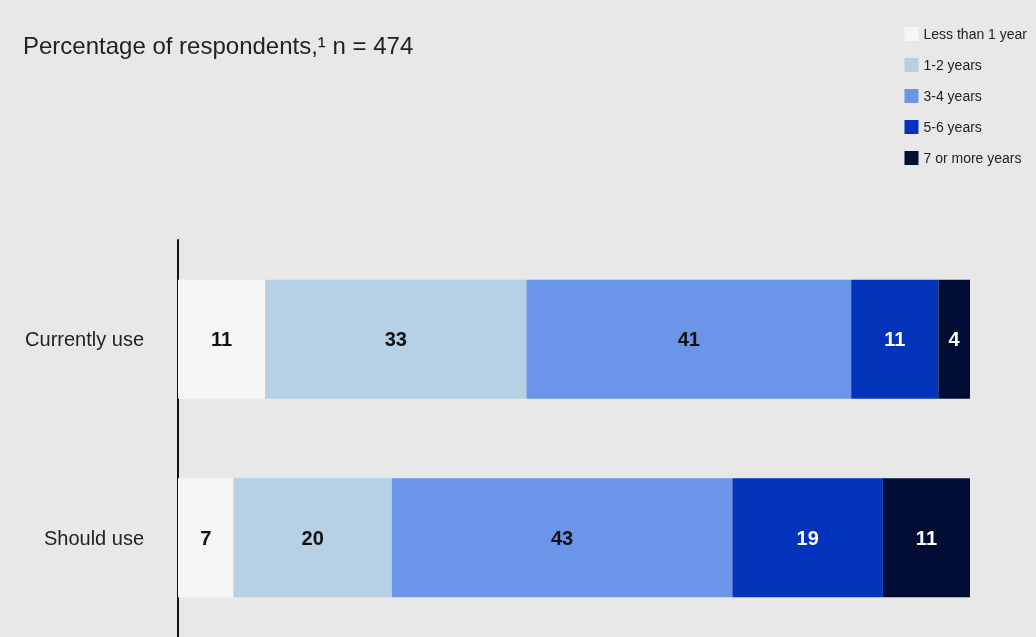 The height and width of the screenshot is (637, 1036). What do you see at coordinates (972, 158) in the screenshot?
I see `legend-label: 7 or more years` at bounding box center [972, 158].